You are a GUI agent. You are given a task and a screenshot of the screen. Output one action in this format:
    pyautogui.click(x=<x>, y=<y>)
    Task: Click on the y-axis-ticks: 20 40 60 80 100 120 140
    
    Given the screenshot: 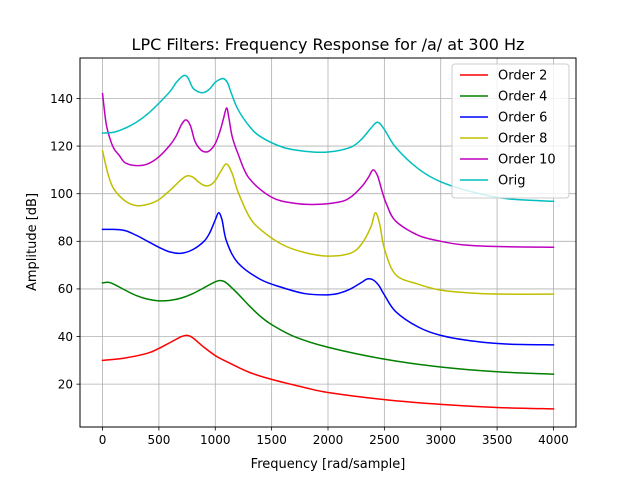 What is the action you would take?
    pyautogui.click(x=65, y=241)
    